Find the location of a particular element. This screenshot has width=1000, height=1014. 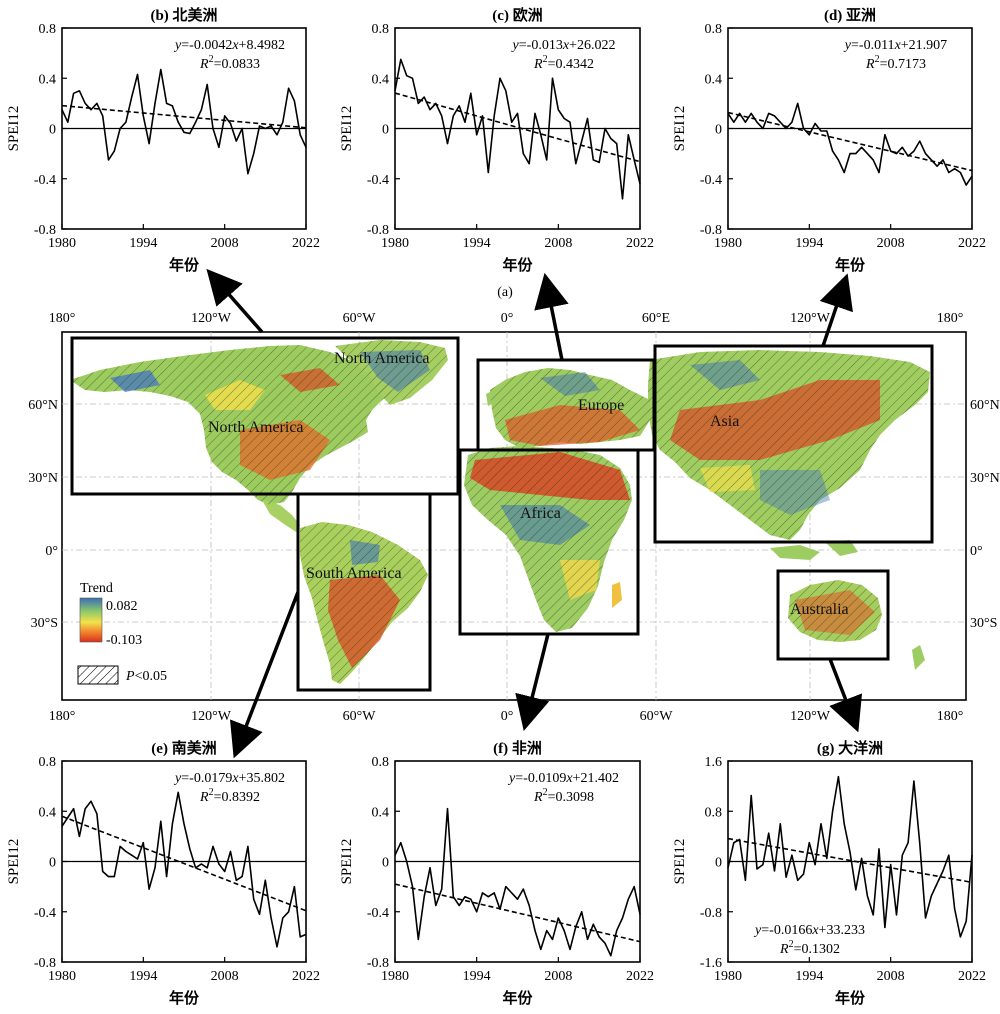

region-label: South America is located at coordinates (354, 573).